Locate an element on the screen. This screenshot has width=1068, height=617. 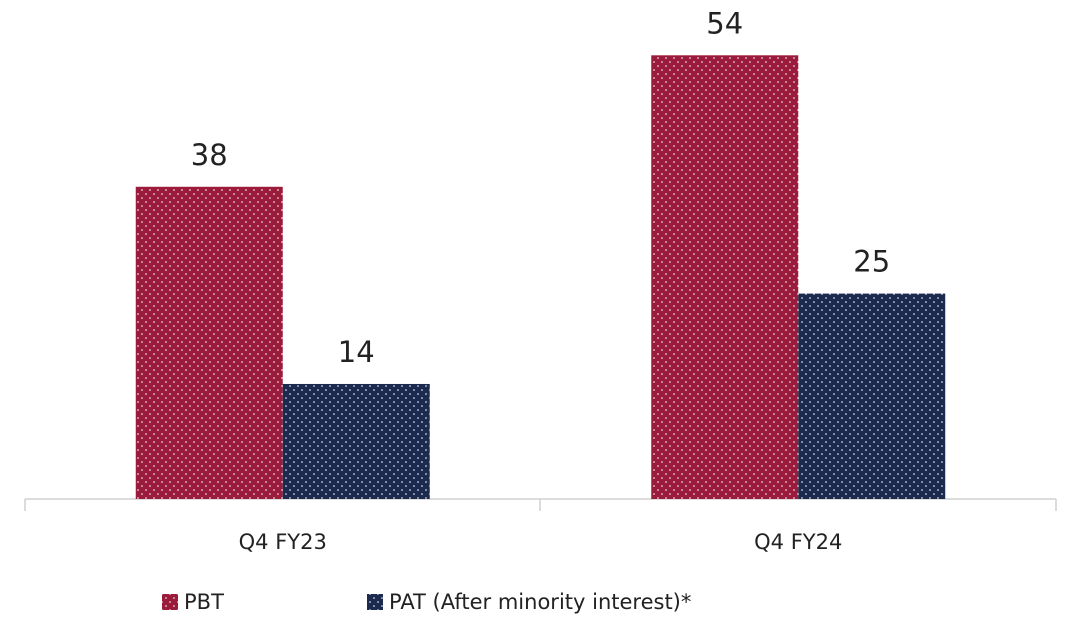
value-label: 25 is located at coordinates (871, 262).